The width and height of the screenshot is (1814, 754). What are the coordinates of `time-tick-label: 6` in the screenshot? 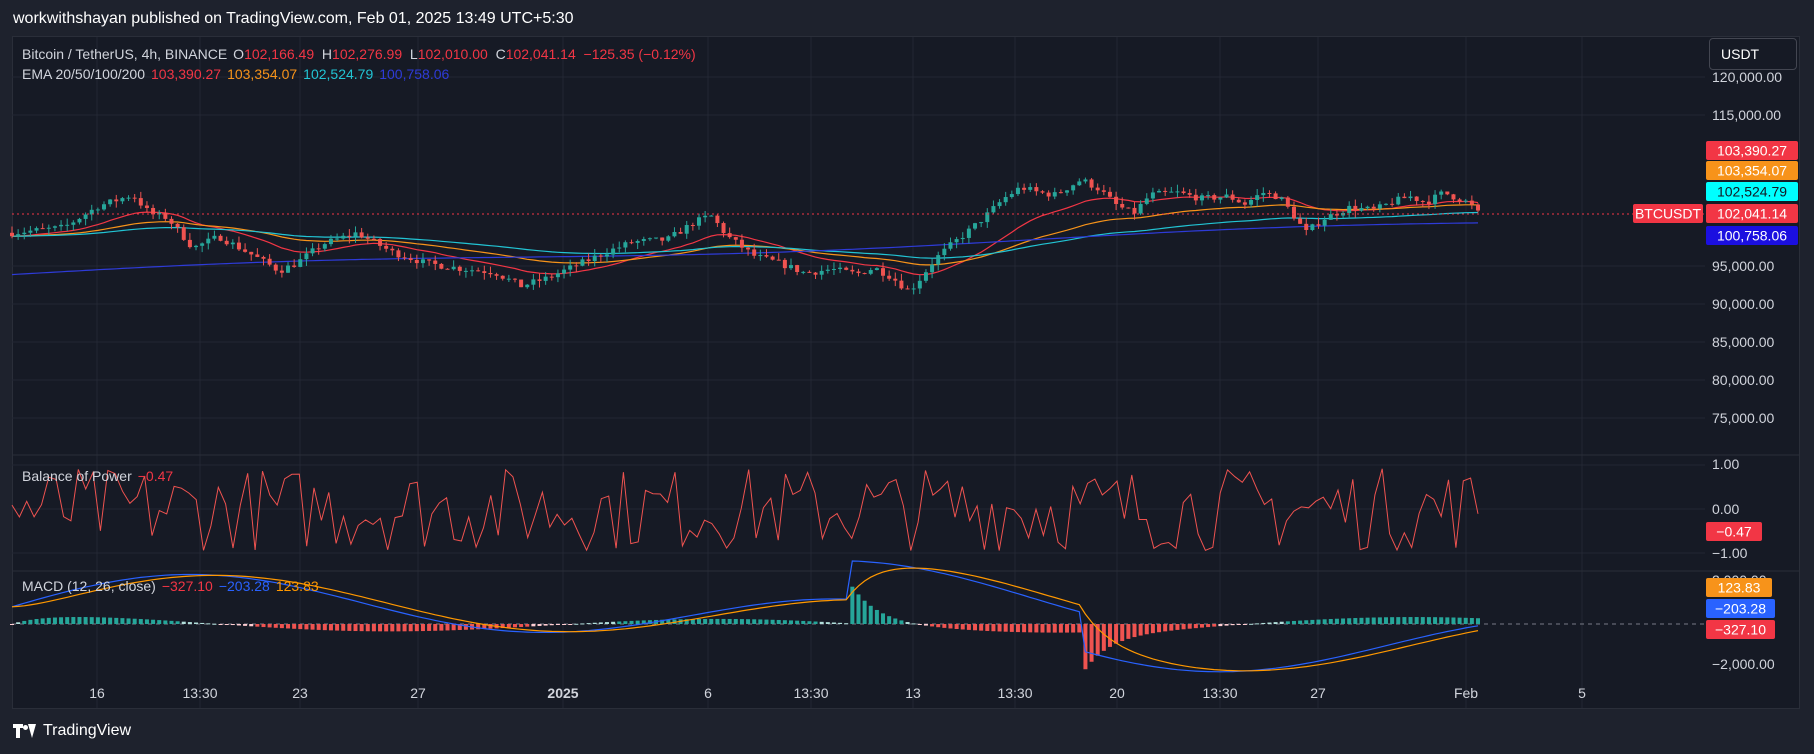 It's located at (708, 693).